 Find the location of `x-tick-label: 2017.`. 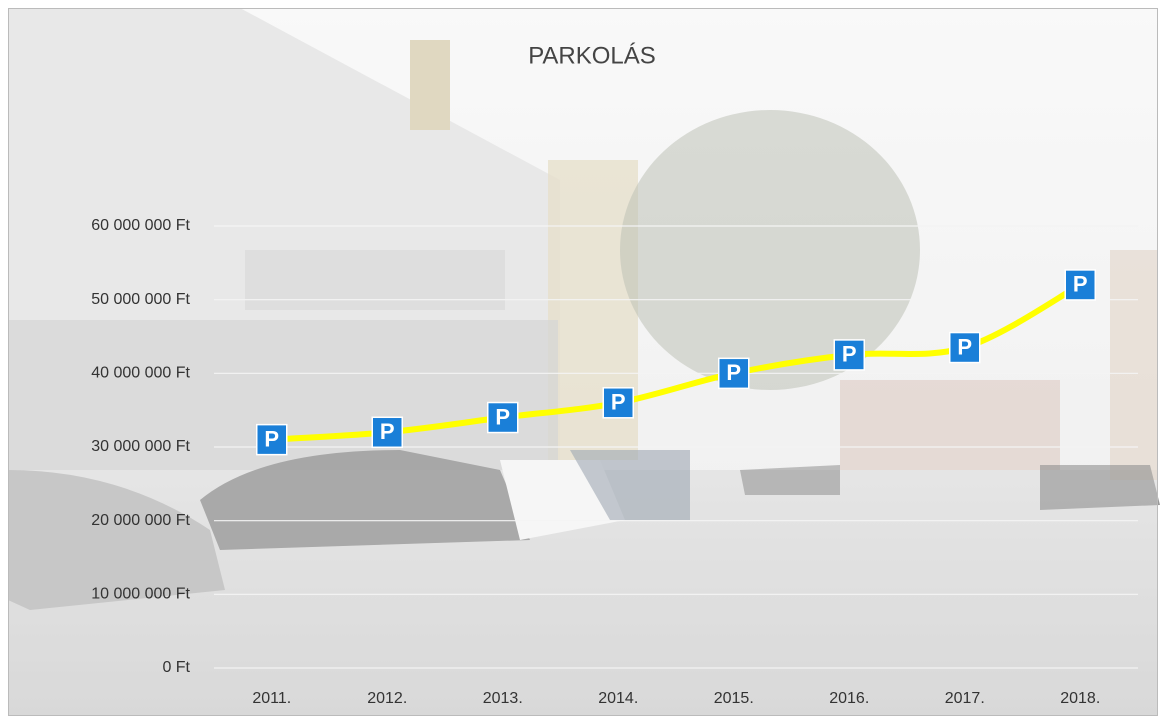

x-tick-label: 2017. is located at coordinates (965, 698).